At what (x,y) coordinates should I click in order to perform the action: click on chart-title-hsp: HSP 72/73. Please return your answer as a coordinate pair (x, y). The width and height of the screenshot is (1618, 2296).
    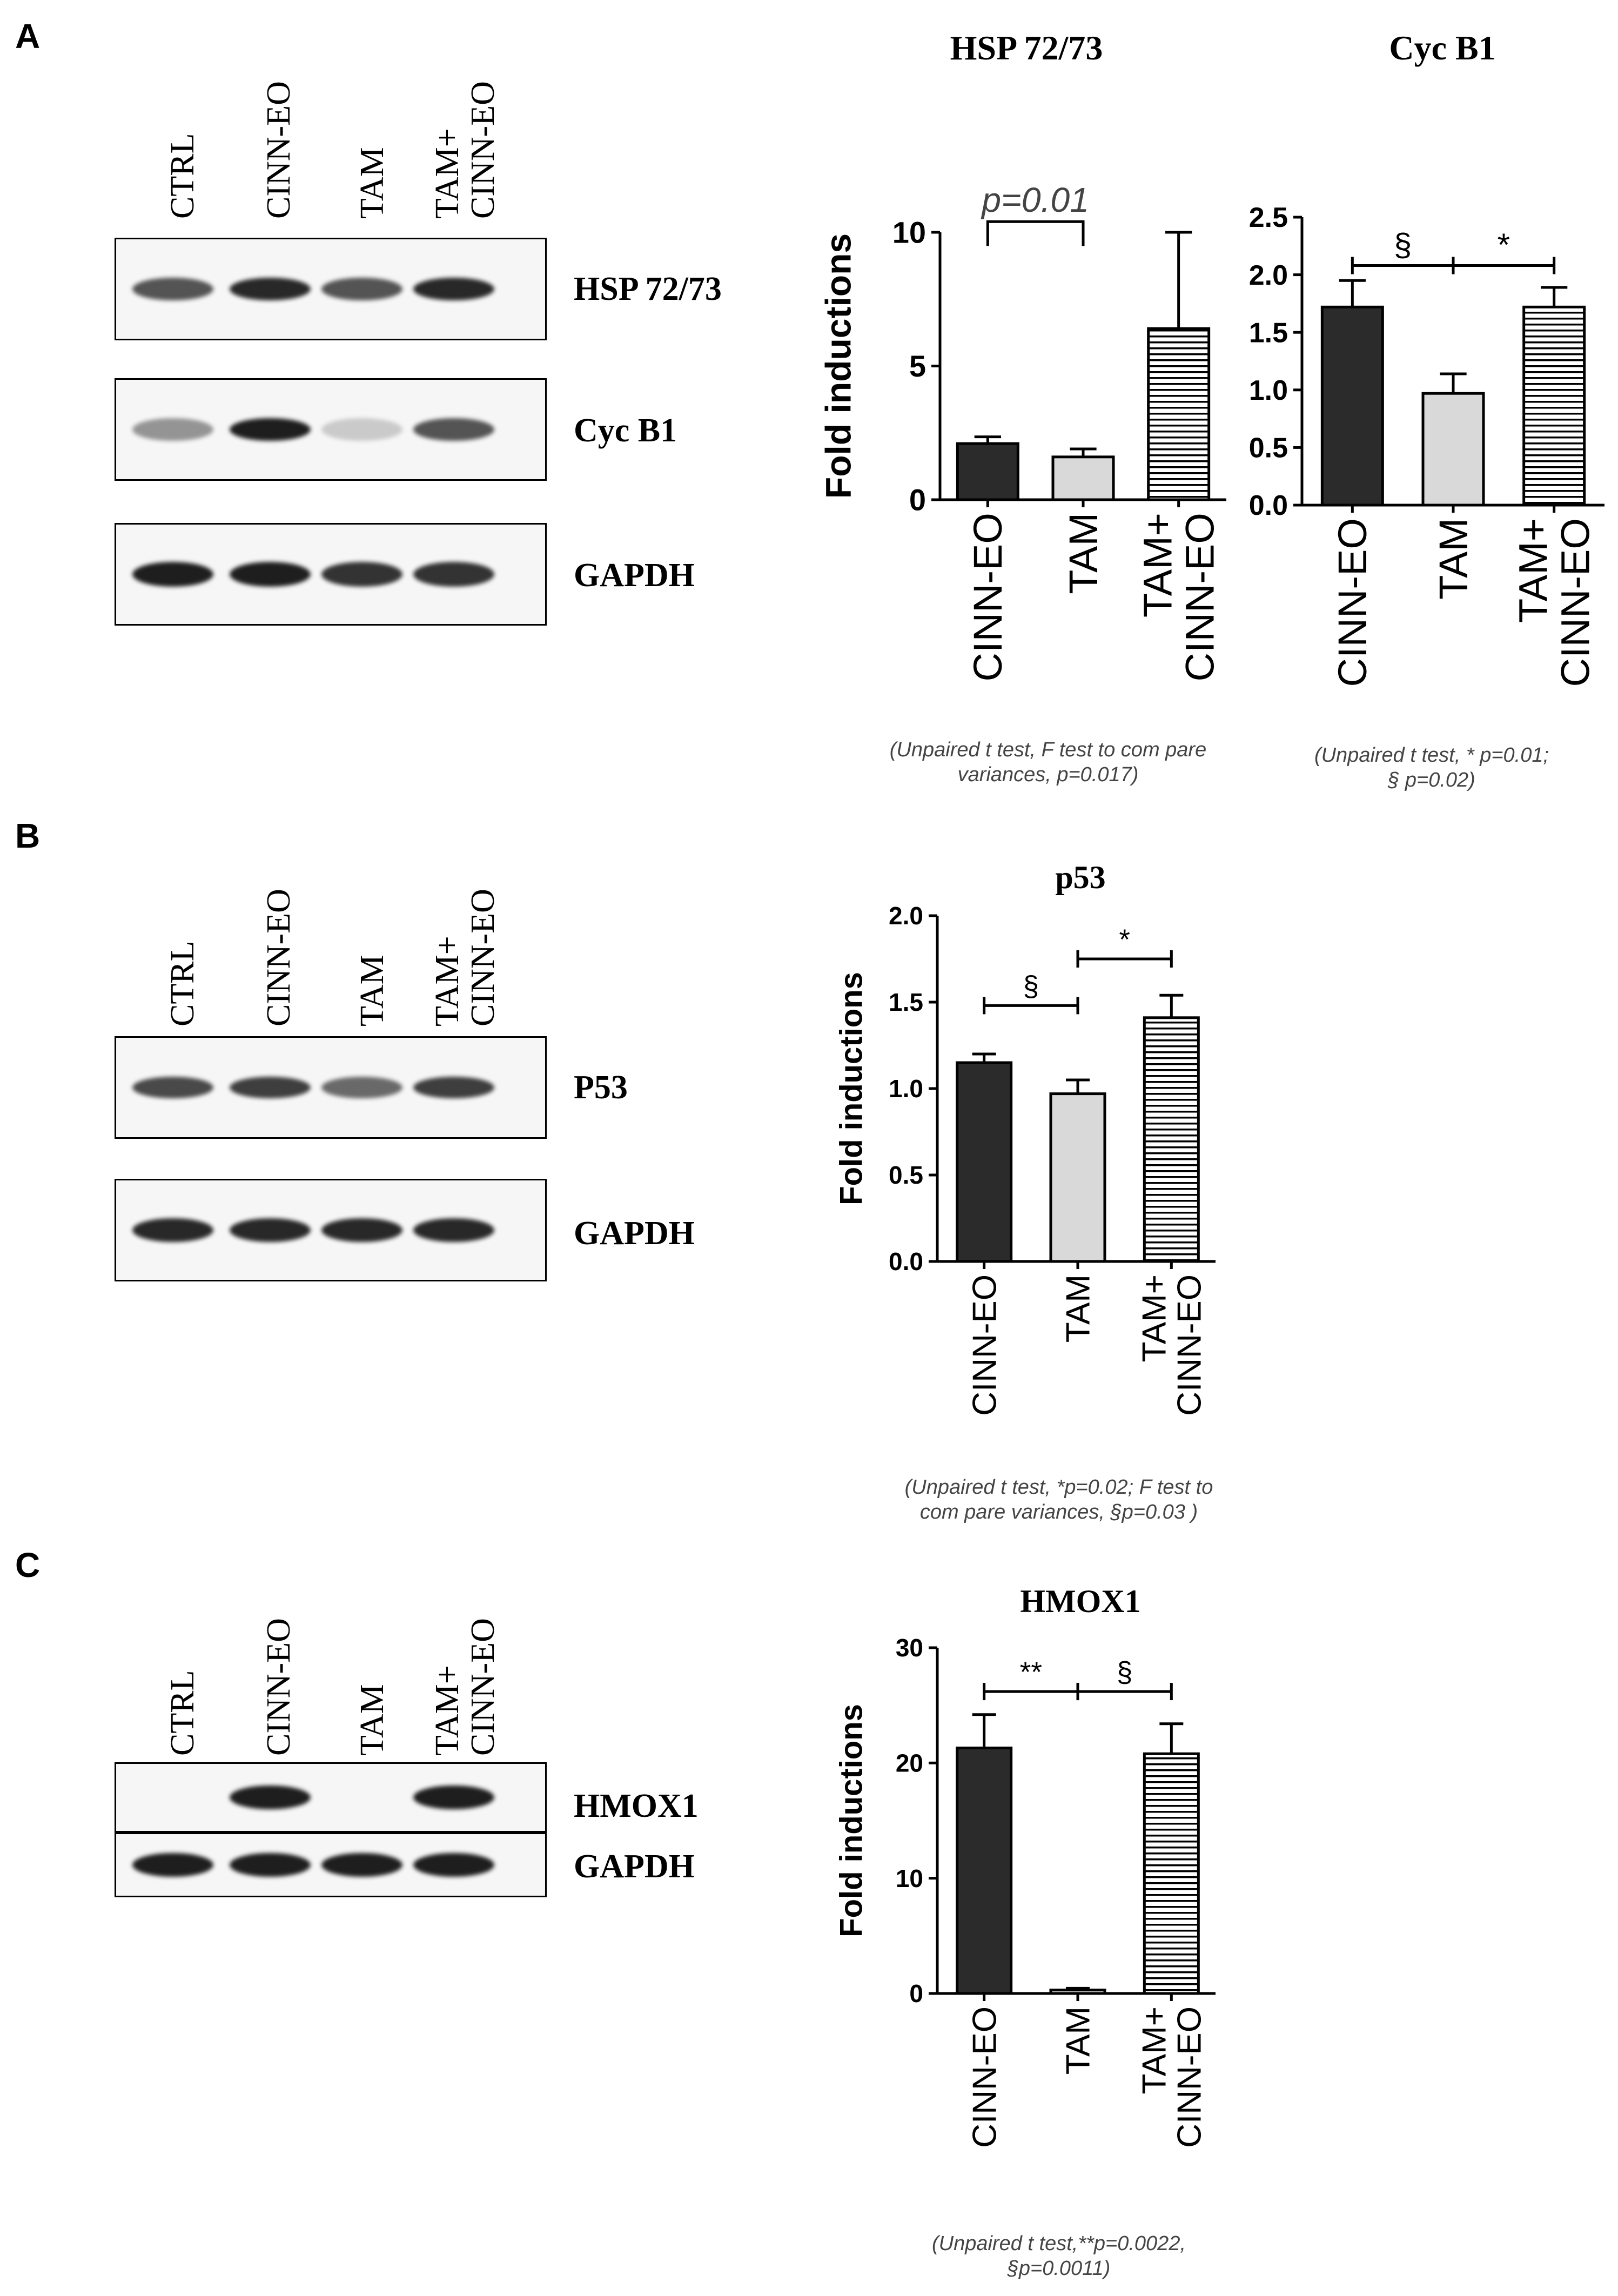
    Looking at the image, I should click on (1026, 48).